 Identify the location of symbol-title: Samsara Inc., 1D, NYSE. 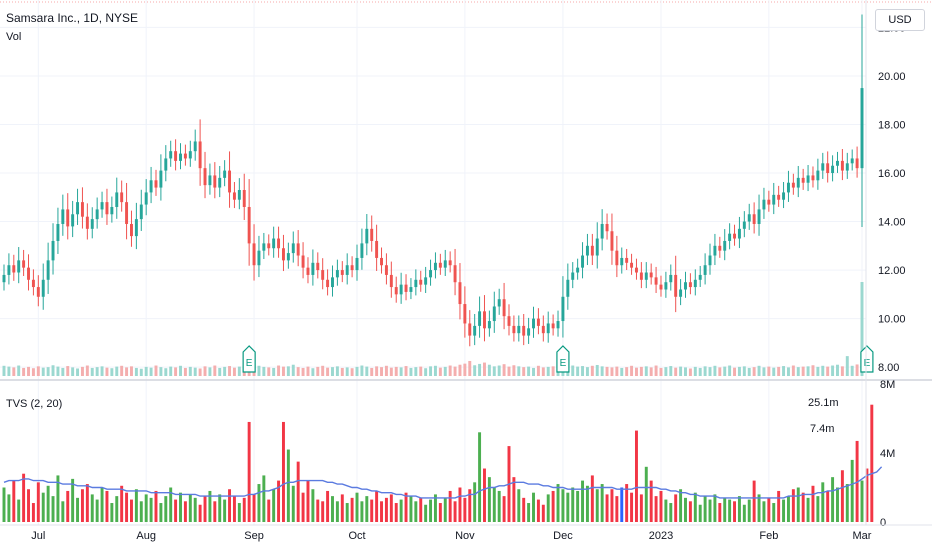
(72, 18).